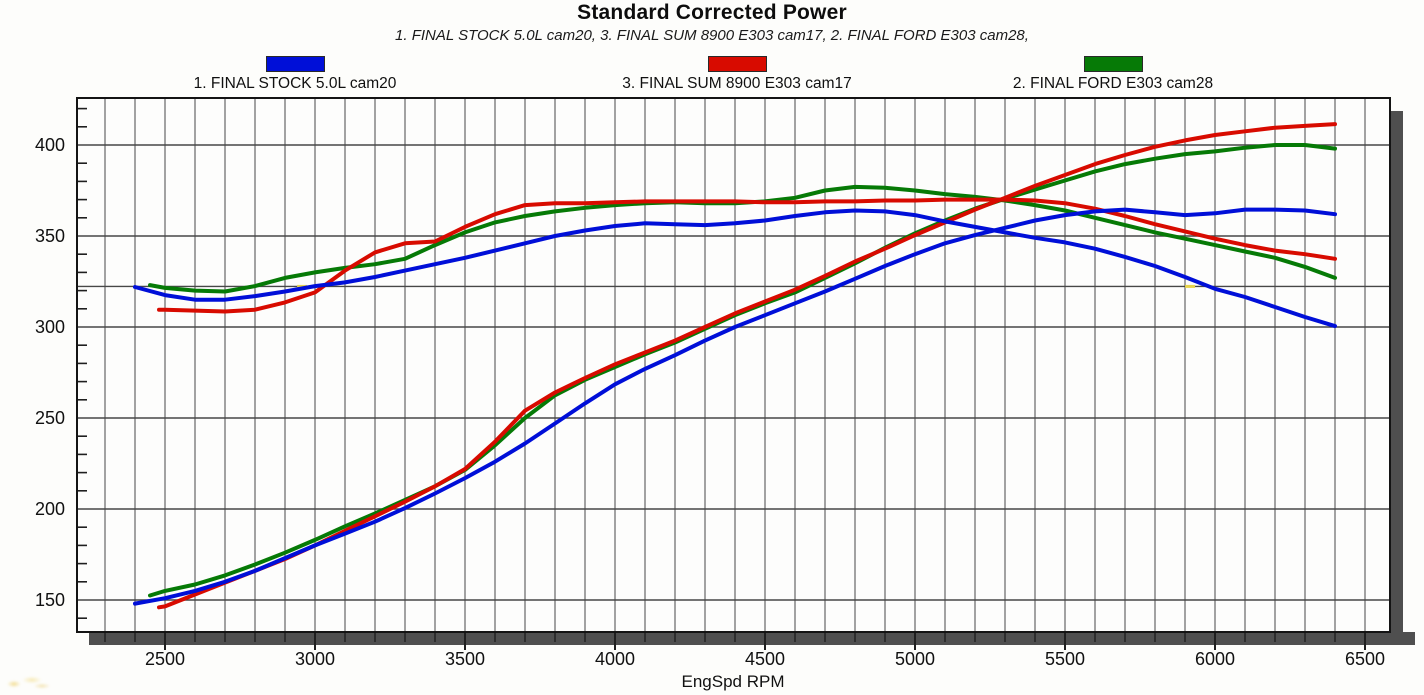 Image resolution: width=1424 pixels, height=695 pixels. I want to click on y-tick-label: 250, so click(50, 418).